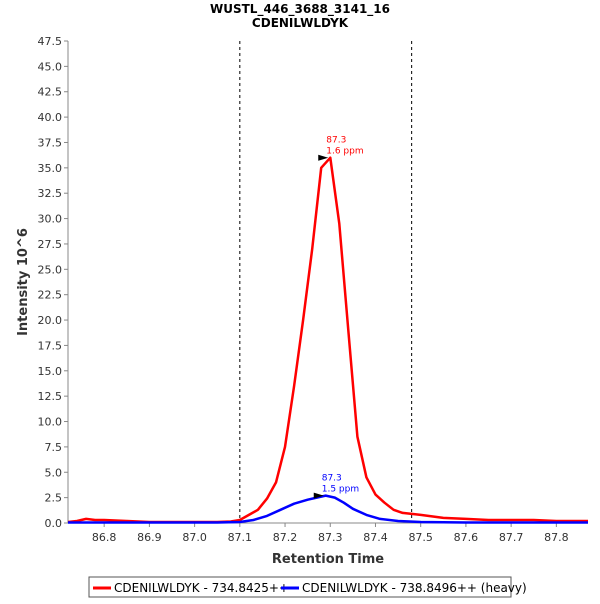  I want to click on y-tick-label-14: 35.0, so click(50, 168).